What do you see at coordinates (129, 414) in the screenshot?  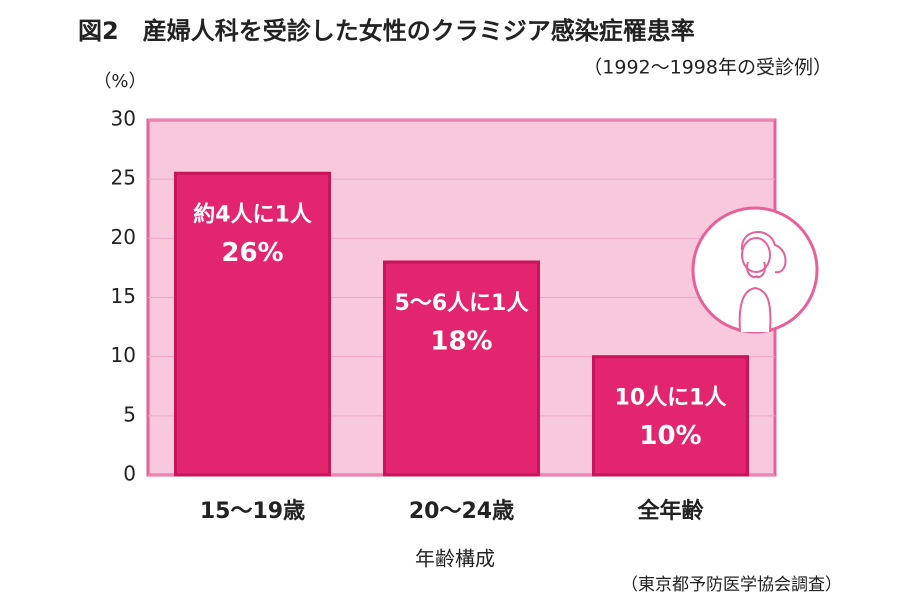 I see `y-tick-label: 5` at bounding box center [129, 414].